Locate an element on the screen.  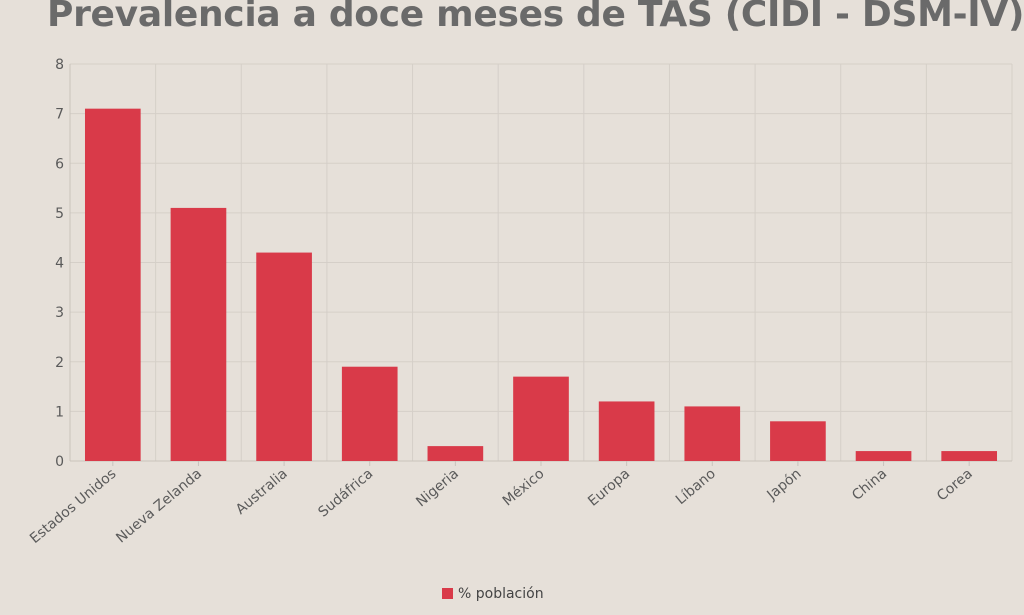
x-tick-label: Corea is located at coordinates (955, 485).